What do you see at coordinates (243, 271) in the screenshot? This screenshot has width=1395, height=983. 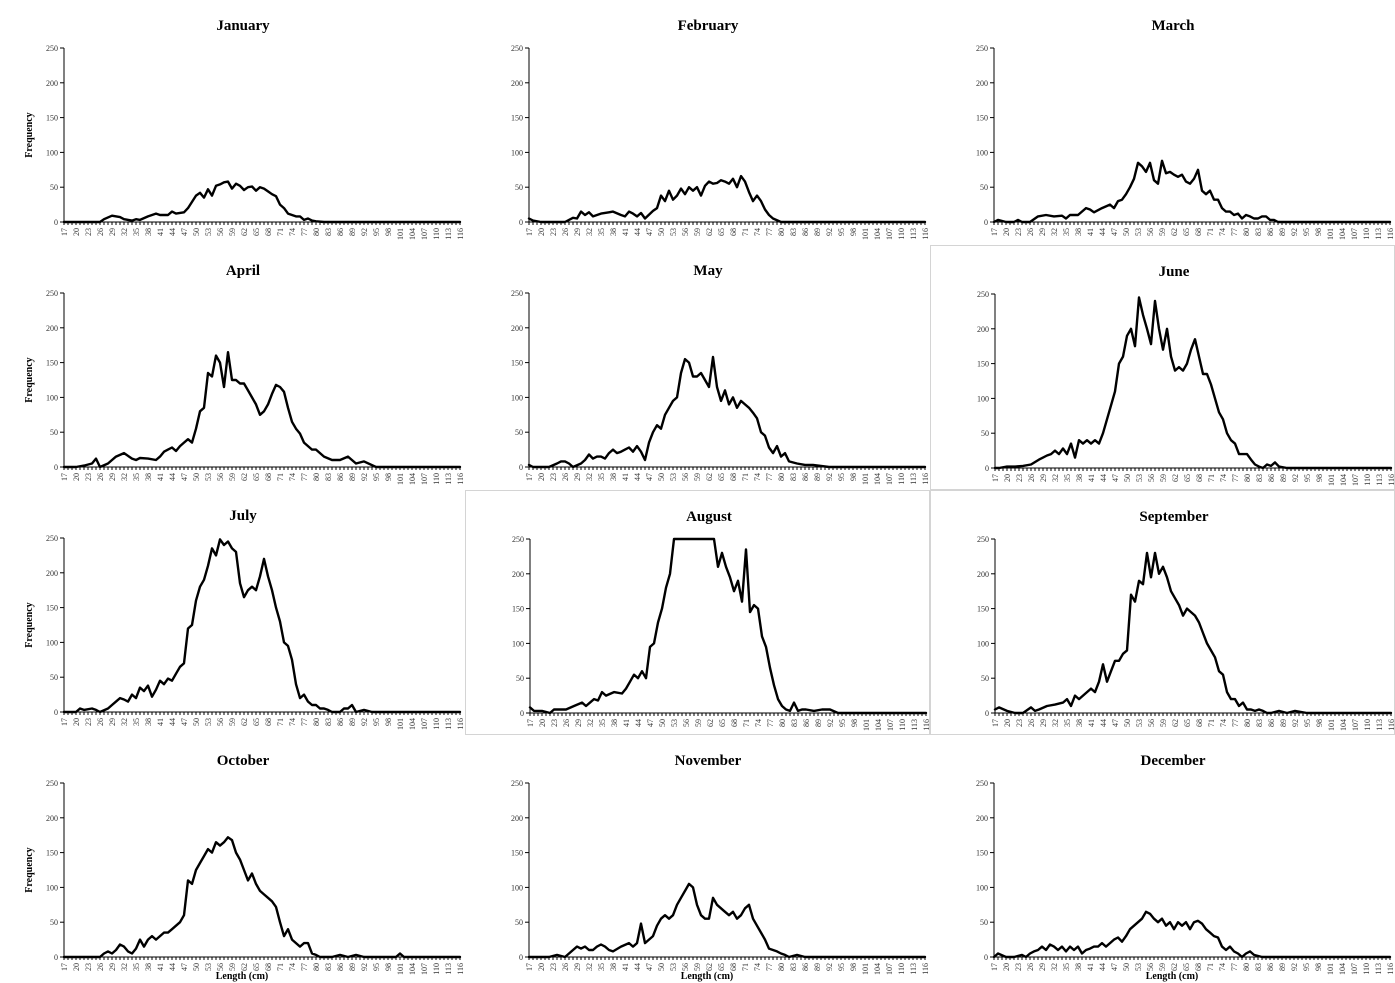 I see `chart-title: April` at bounding box center [243, 271].